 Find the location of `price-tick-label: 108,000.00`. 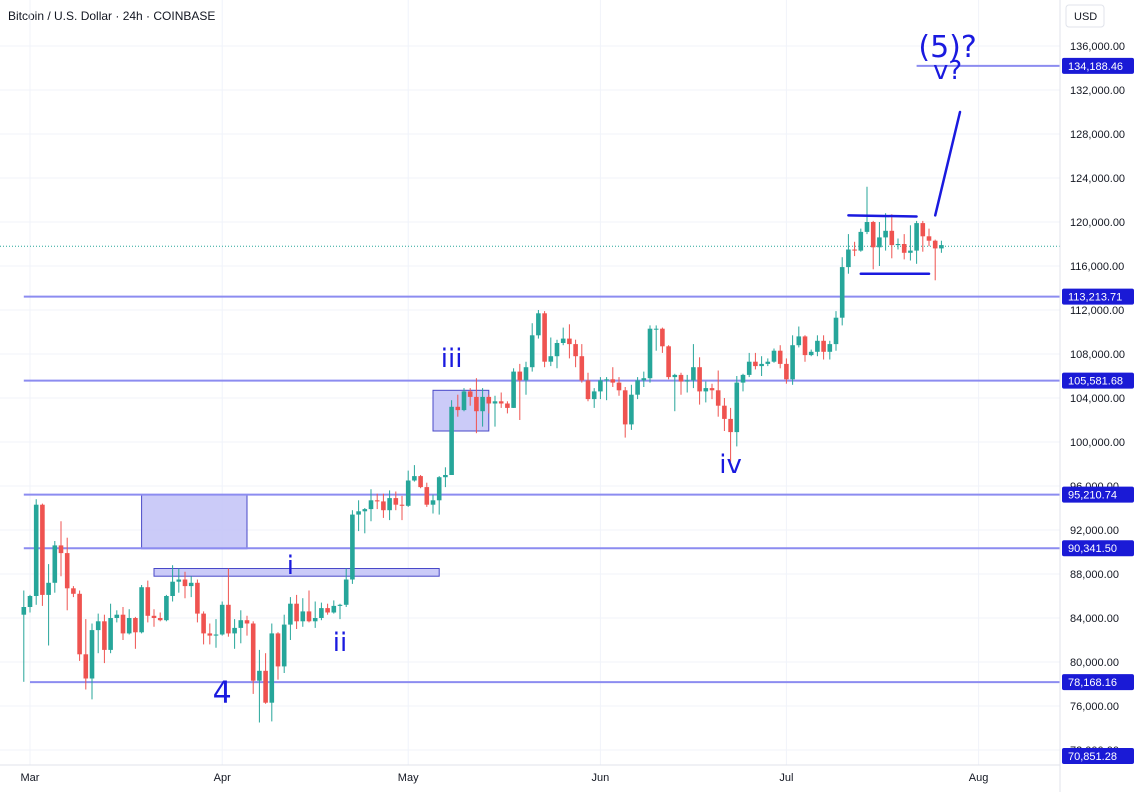

price-tick-label: 108,000.00 is located at coordinates (1097, 355).